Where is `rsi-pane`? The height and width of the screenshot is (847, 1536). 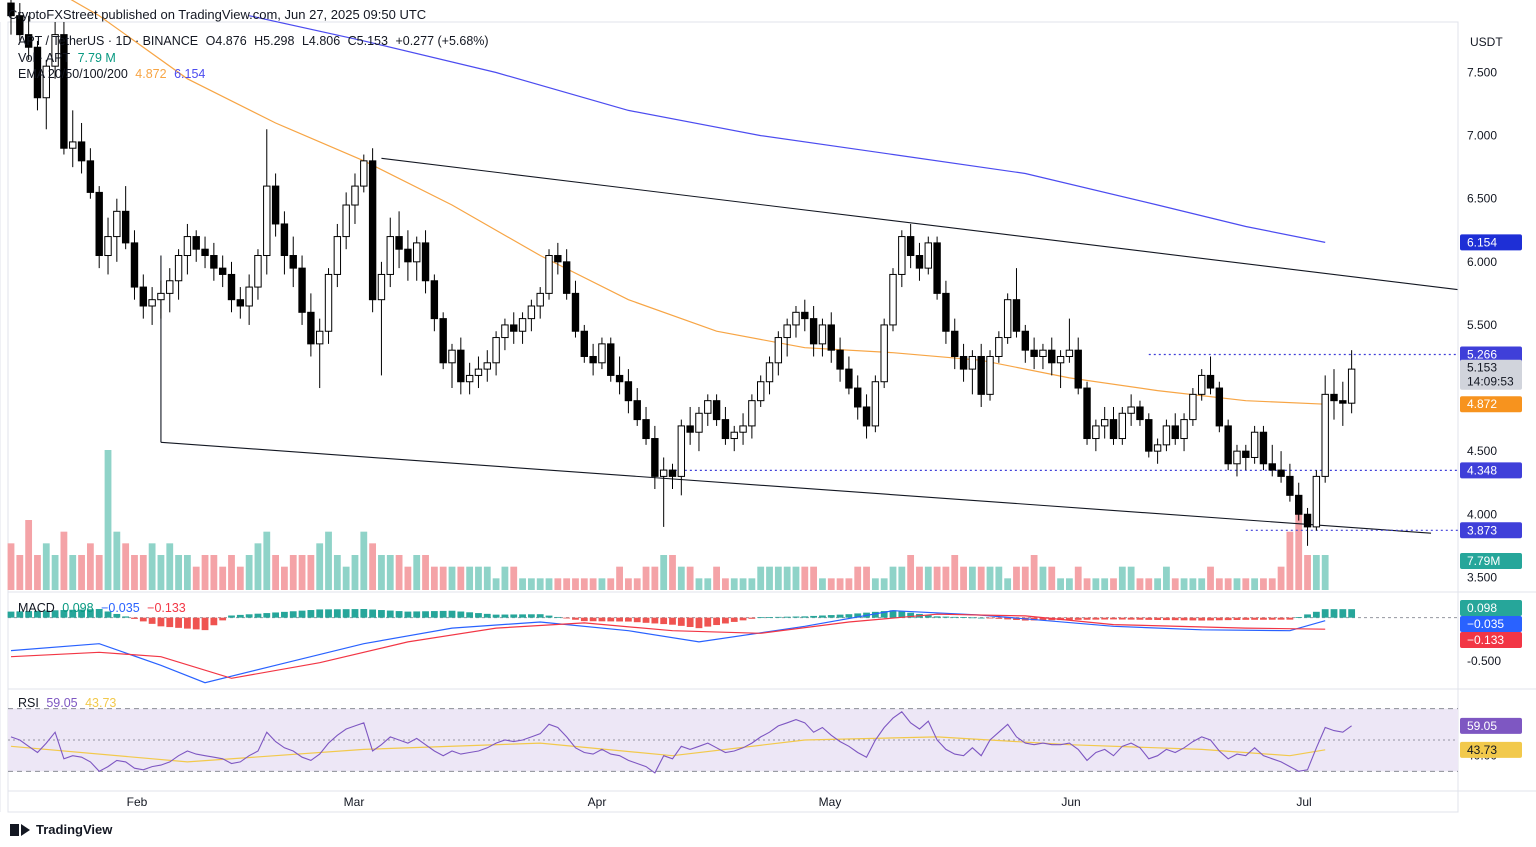 rsi-pane is located at coordinates (733, 741).